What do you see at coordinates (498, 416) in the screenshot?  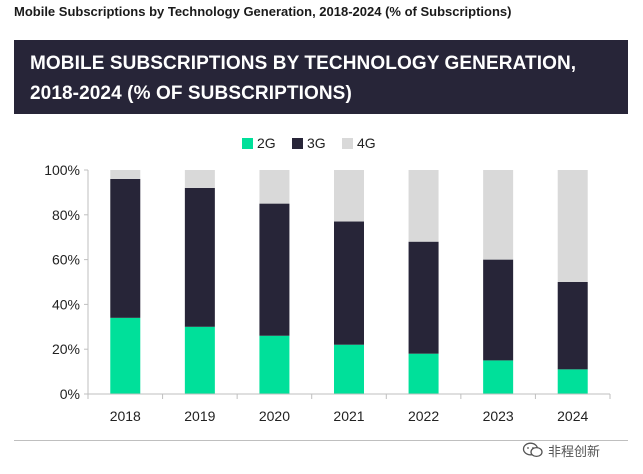 I see `x-tick-label: 2023` at bounding box center [498, 416].